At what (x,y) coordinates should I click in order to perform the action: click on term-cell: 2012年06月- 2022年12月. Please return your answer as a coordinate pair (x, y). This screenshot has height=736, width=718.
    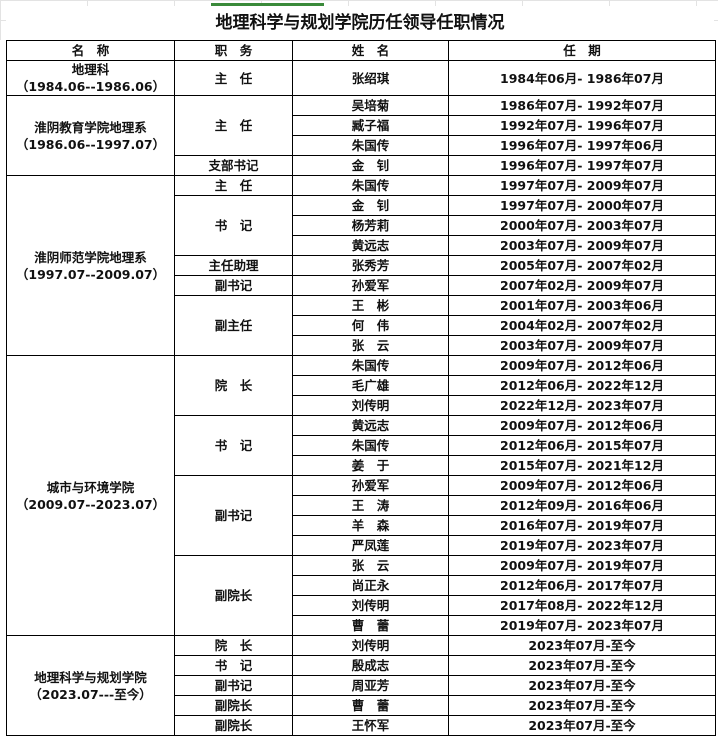
    Looking at the image, I should click on (582, 385).